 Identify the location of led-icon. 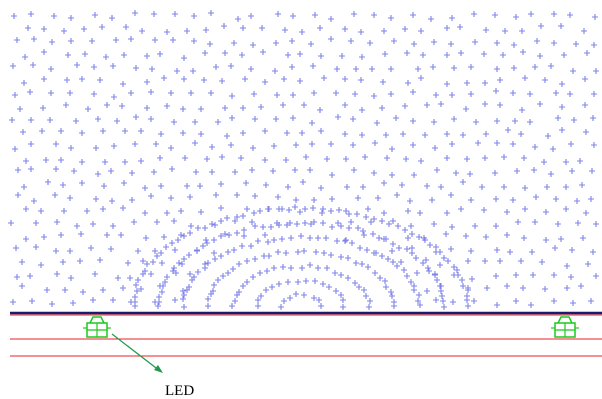
(97, 327).